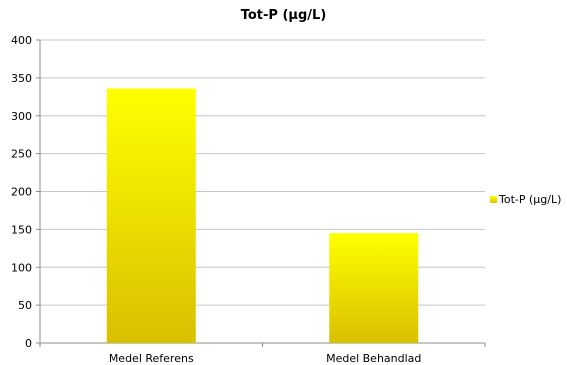  Describe the element at coordinates (21, 229) in the screenshot. I see `y-tick-label: 150` at that location.